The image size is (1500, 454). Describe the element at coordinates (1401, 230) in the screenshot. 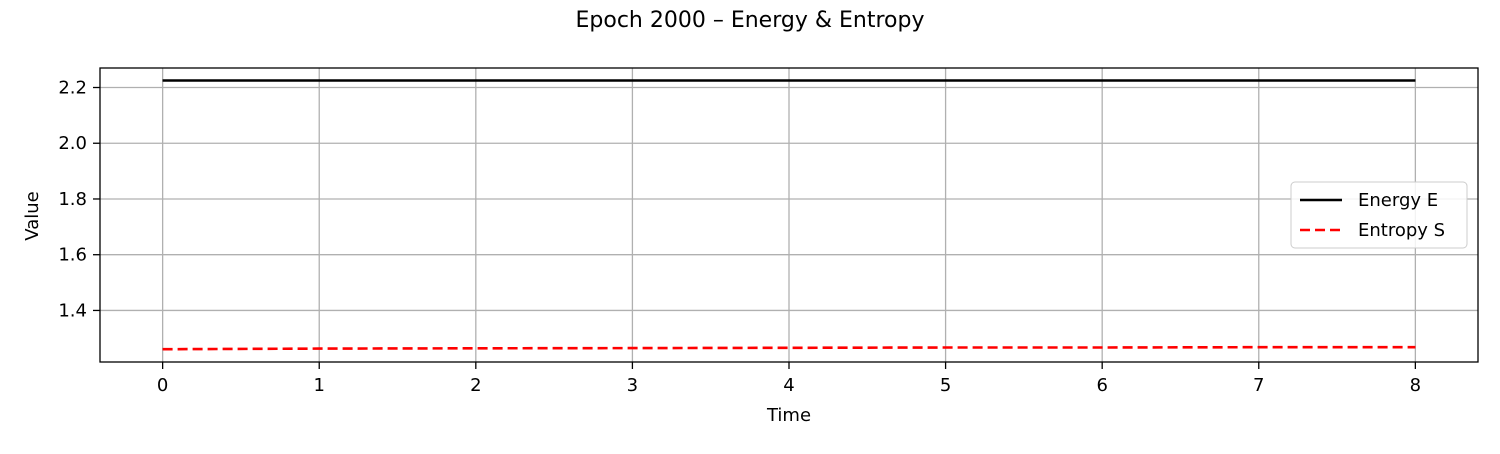

I see `legend-label-entropy: Entropy S` at that location.